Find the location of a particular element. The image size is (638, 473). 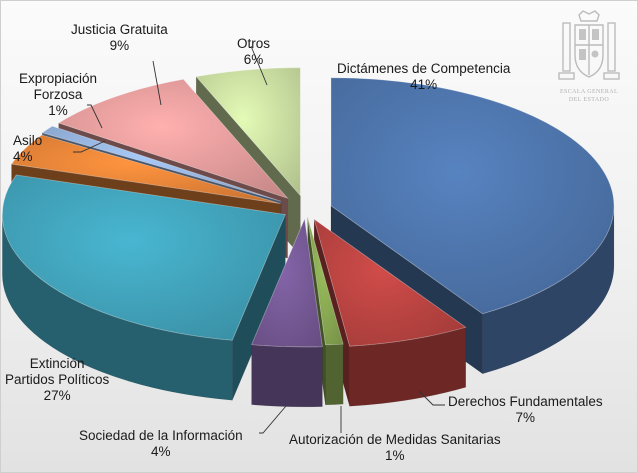

label-expropiacion: Expropiación Forzosa 1% is located at coordinates (58, 95).